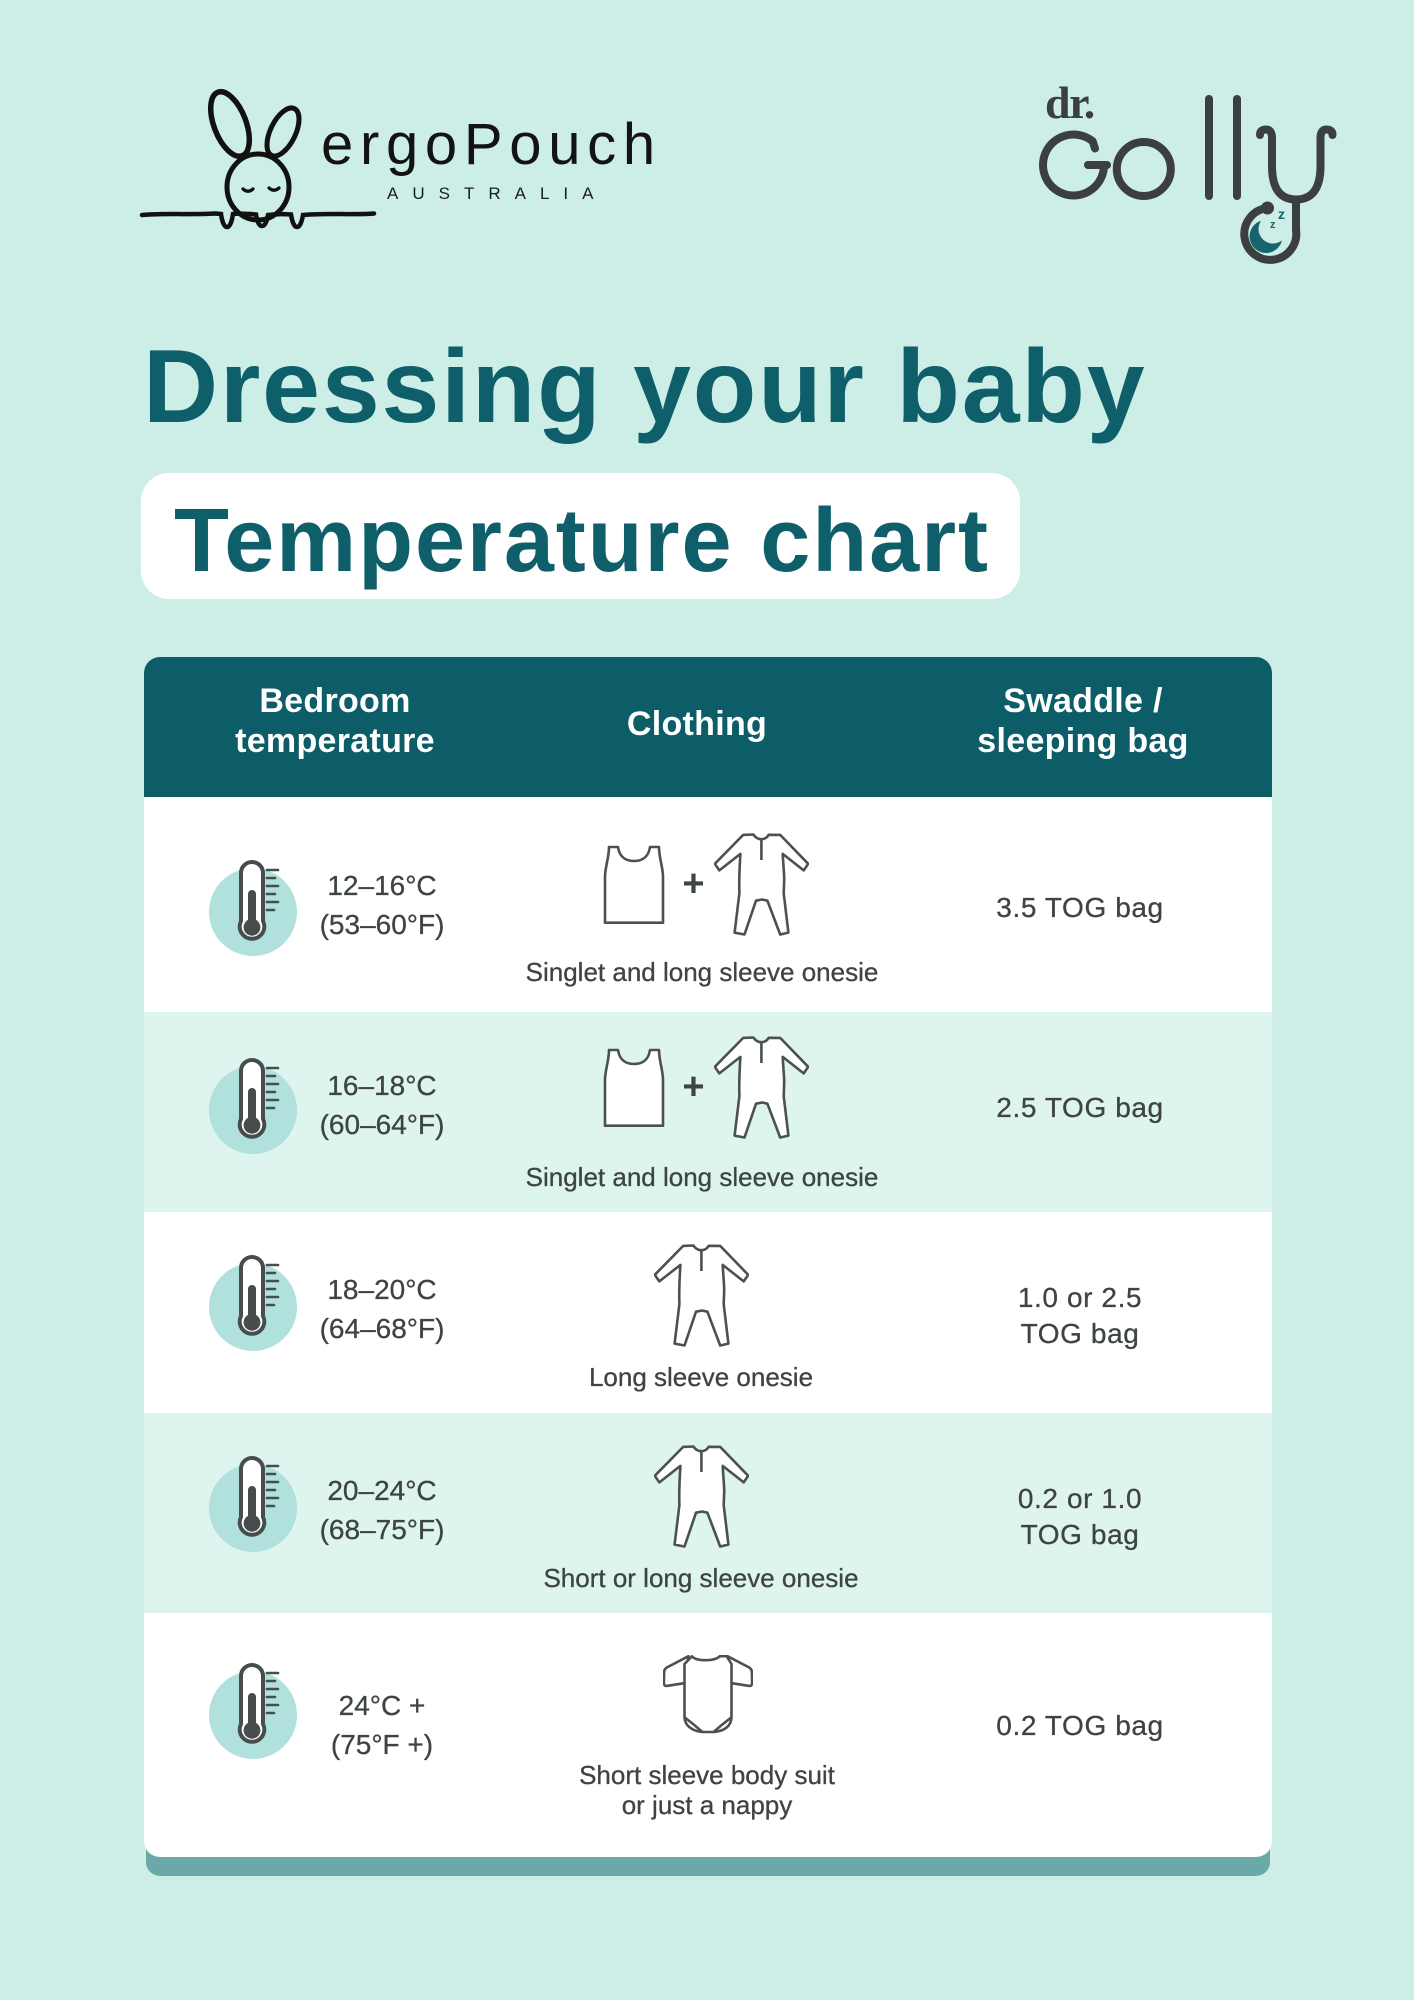  I want to click on svg-text: dr., so click(1069, 103).